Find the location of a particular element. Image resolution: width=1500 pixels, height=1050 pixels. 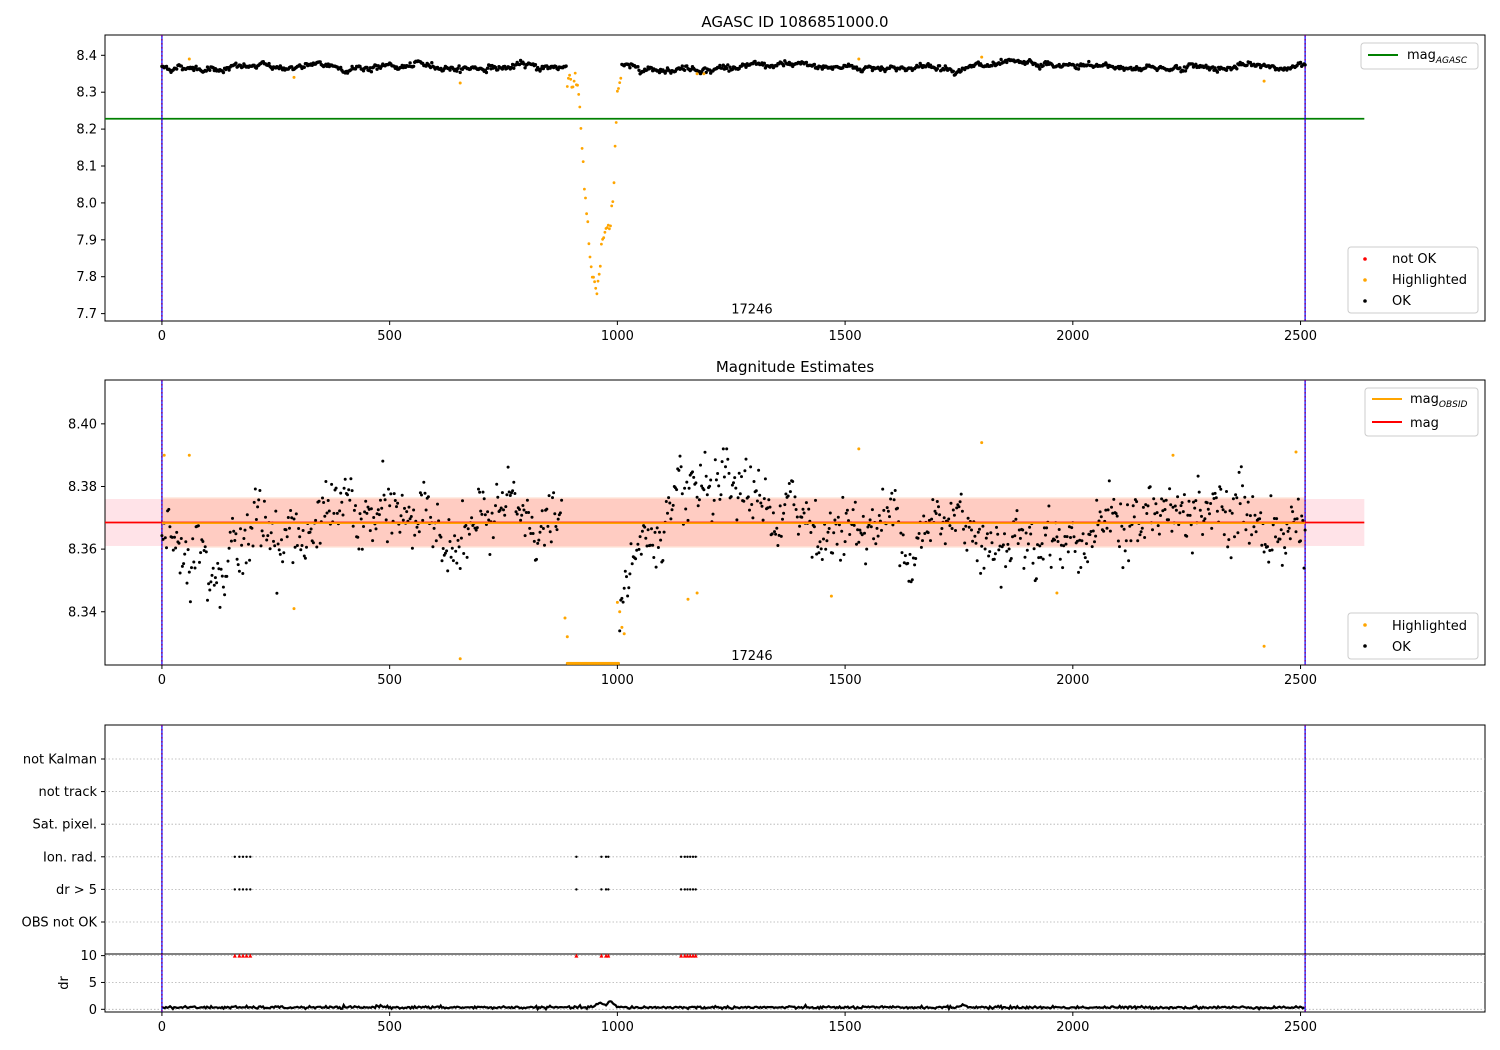

agasc-point-legend: not OK Highlighted OK is located at coordinates (1413, 280).